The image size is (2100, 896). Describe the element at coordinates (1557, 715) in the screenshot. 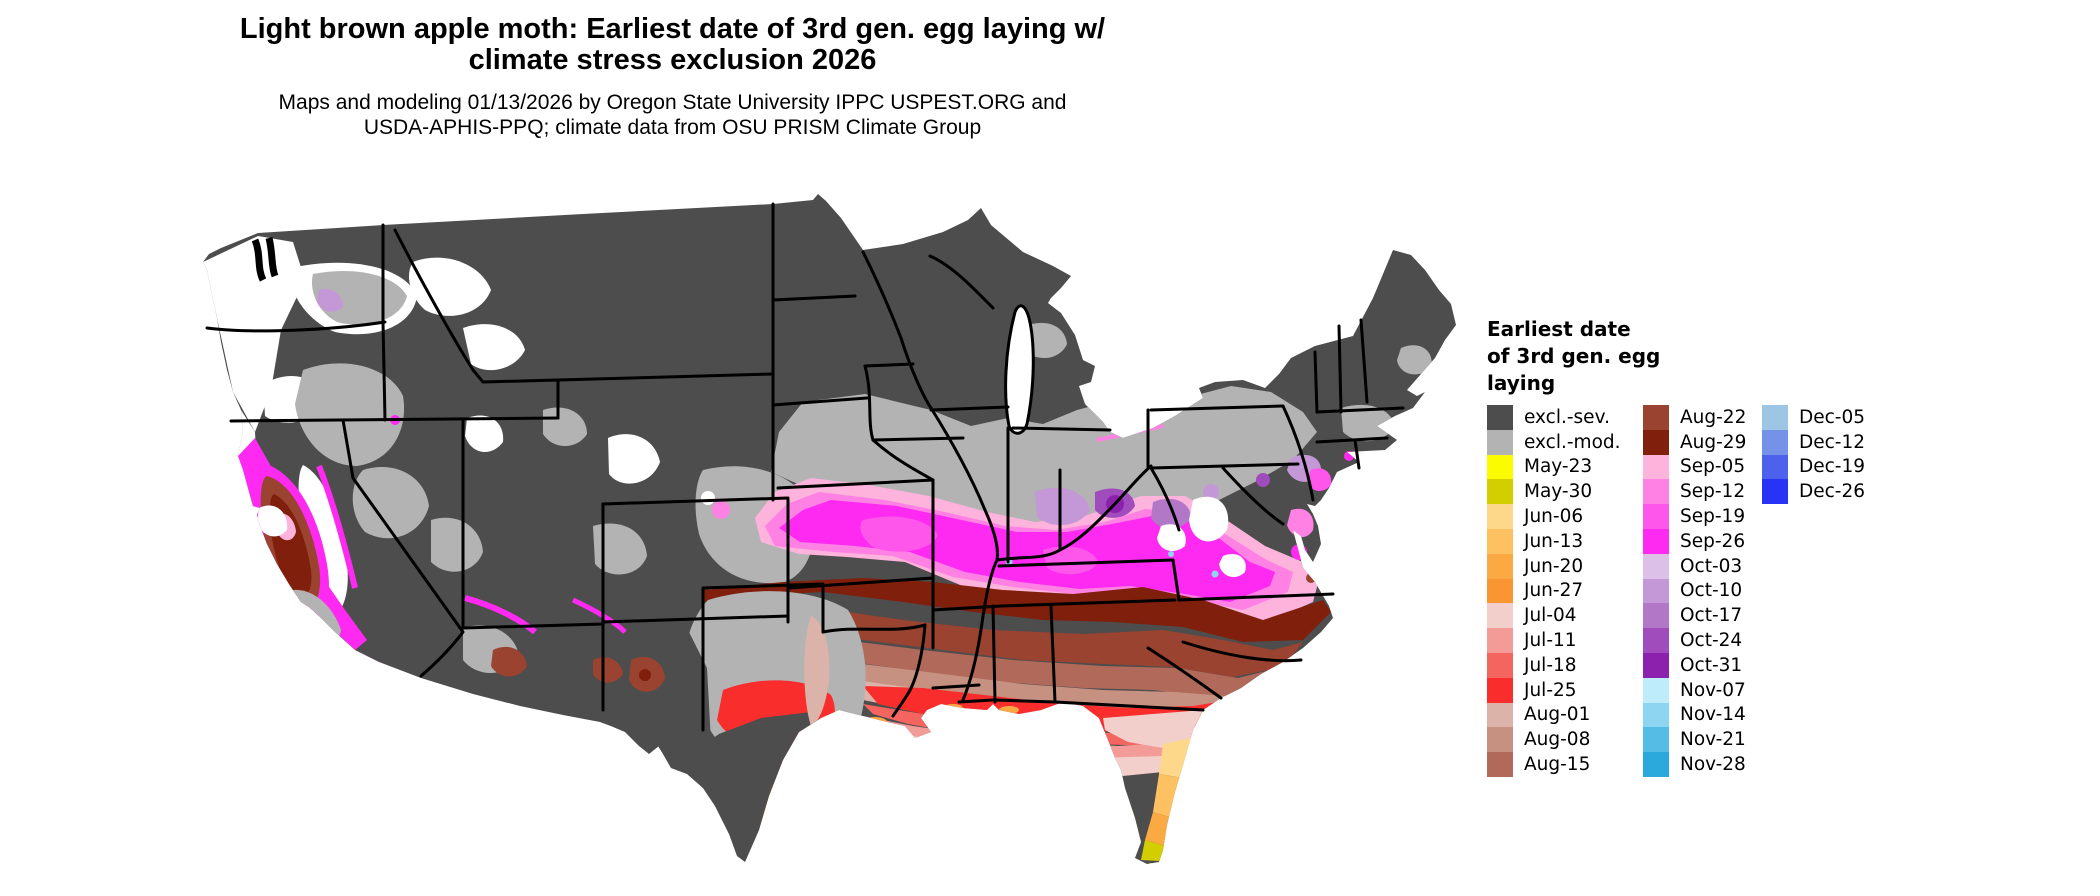

I see `legend-label: Aug-01` at that location.